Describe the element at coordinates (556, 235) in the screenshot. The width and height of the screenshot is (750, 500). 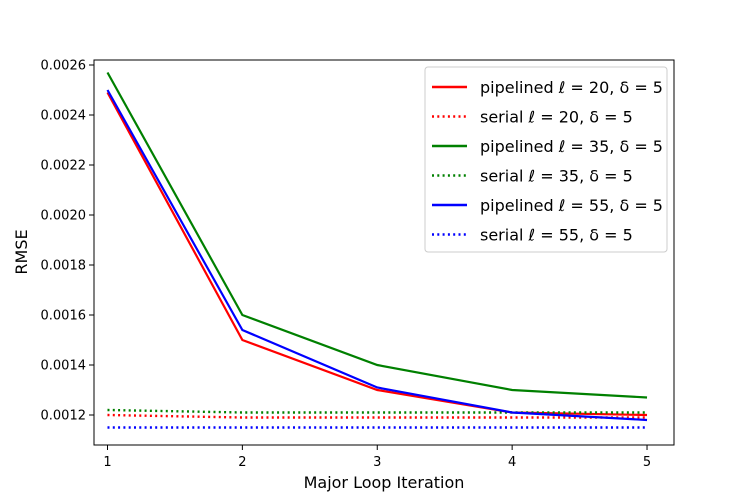
I see `legend-label: serial ℓ = 55, δ = 5` at that location.